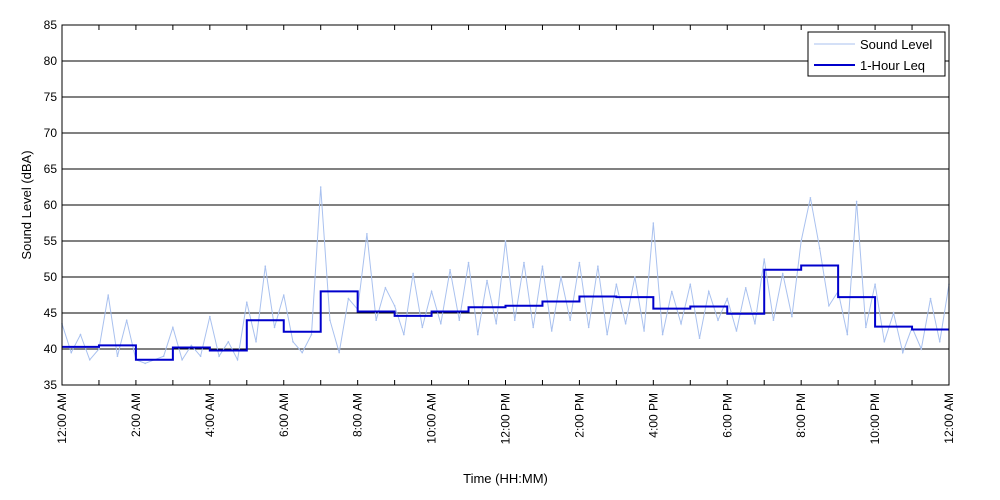 This screenshot has width=1000, height=500. What do you see at coordinates (506, 418) in the screenshot?
I see `x-tick-label: 12:00 PM` at bounding box center [506, 418].